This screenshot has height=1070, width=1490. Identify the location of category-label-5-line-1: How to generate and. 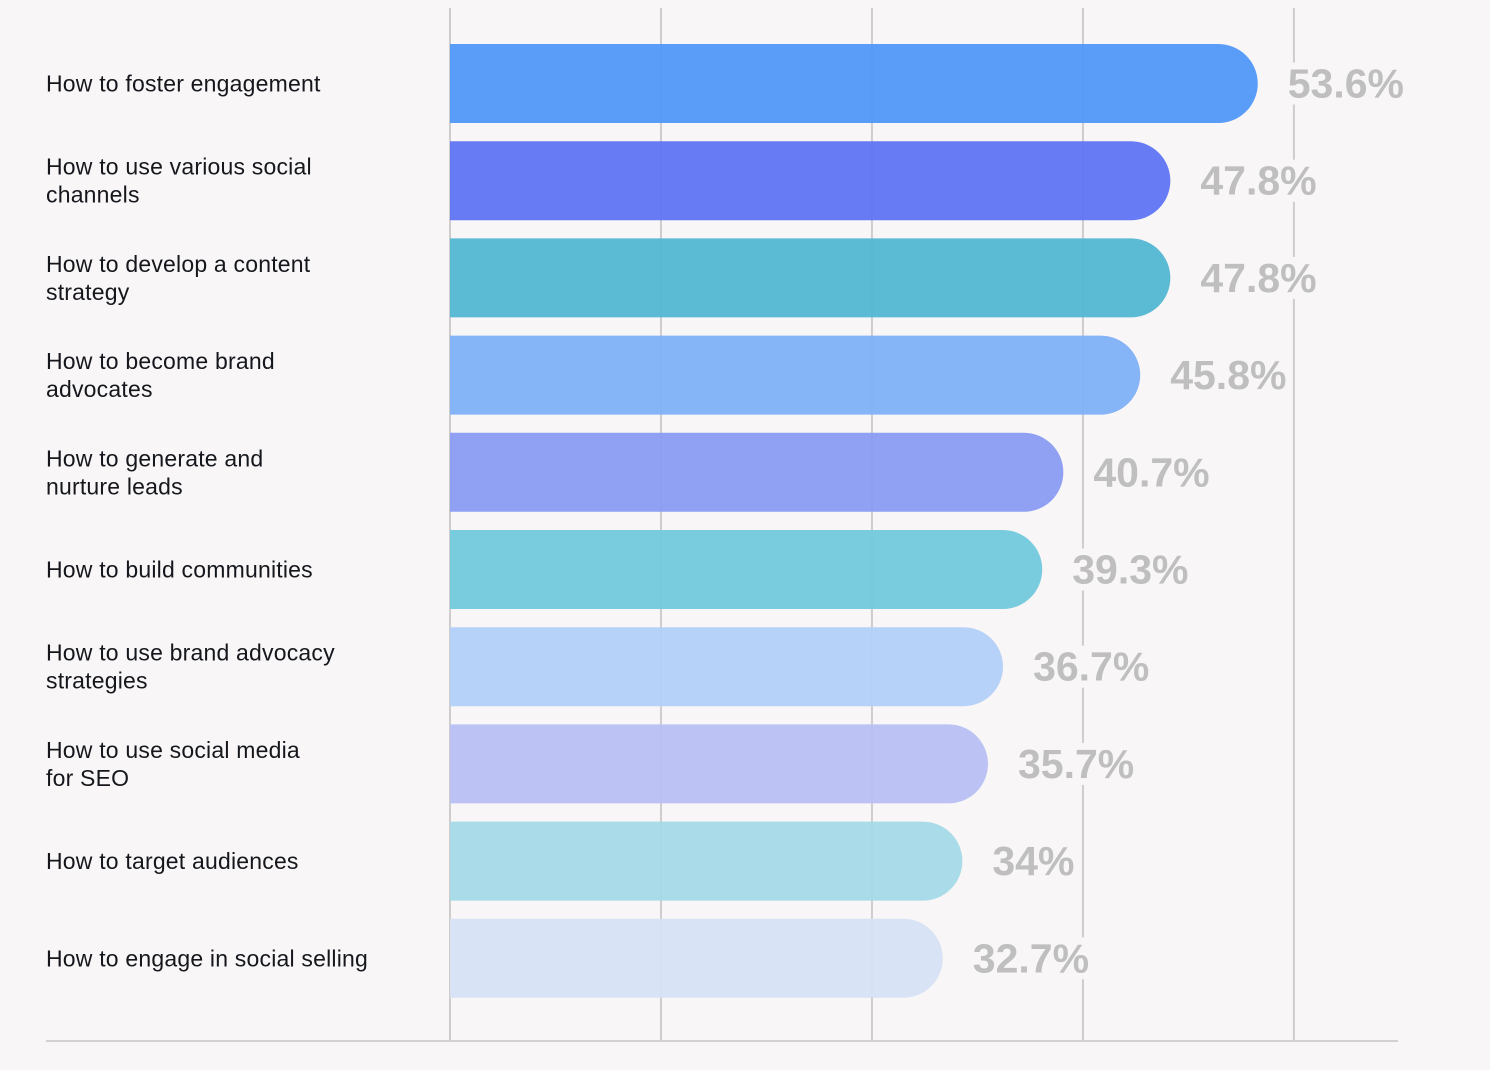
(154, 458).